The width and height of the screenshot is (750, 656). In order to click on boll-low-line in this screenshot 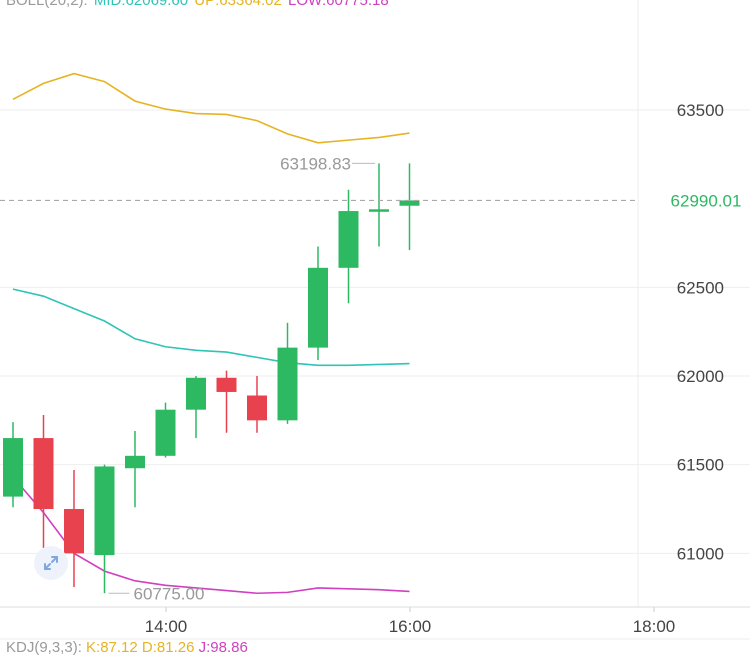, I will do `click(211, 535)`.